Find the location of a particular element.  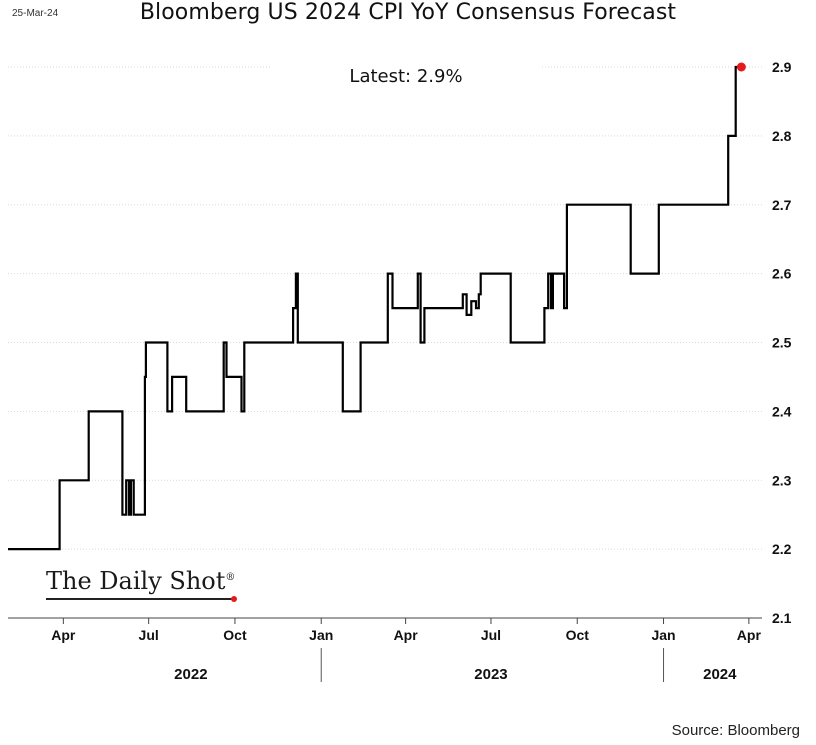

date-stamp: 25-Mar-24 is located at coordinates (35, 13).